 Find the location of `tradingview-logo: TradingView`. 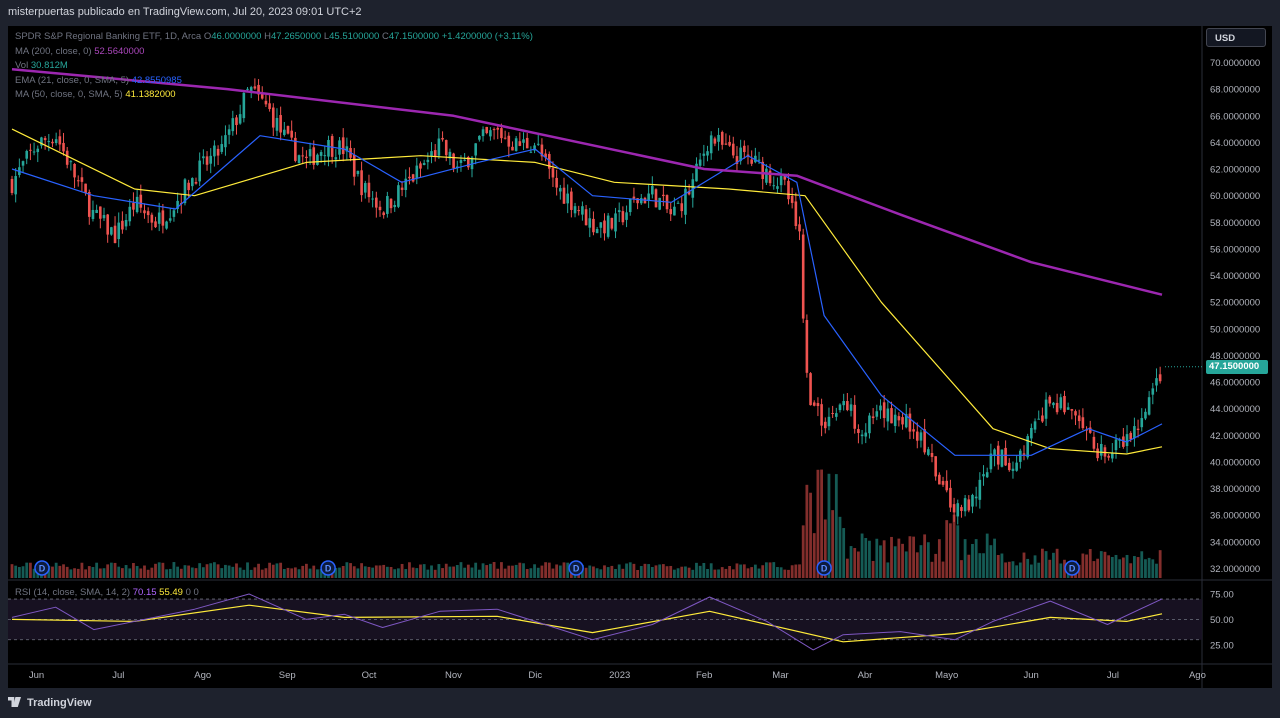

tradingview-logo: TradingView is located at coordinates (50, 703).